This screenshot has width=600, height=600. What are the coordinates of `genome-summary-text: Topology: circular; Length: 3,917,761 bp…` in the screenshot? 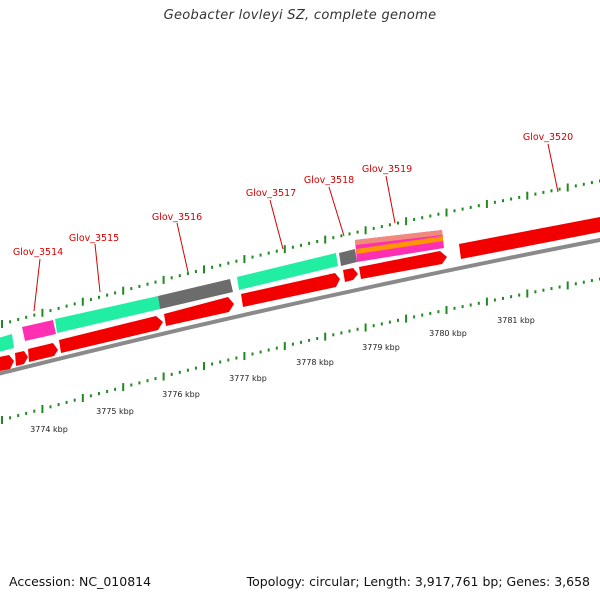 It's located at (418, 581).